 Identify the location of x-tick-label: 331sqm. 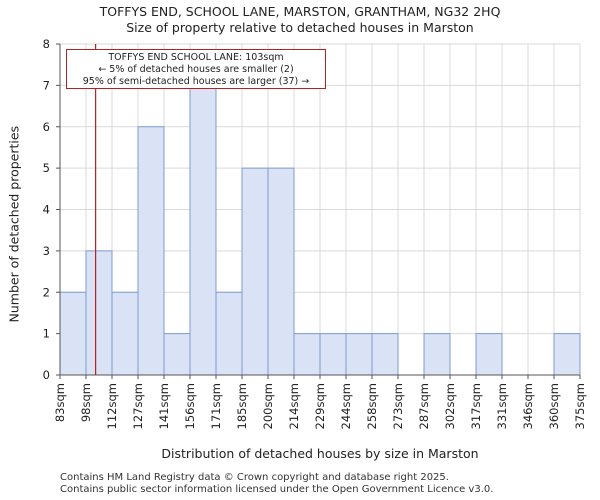
(502, 406).